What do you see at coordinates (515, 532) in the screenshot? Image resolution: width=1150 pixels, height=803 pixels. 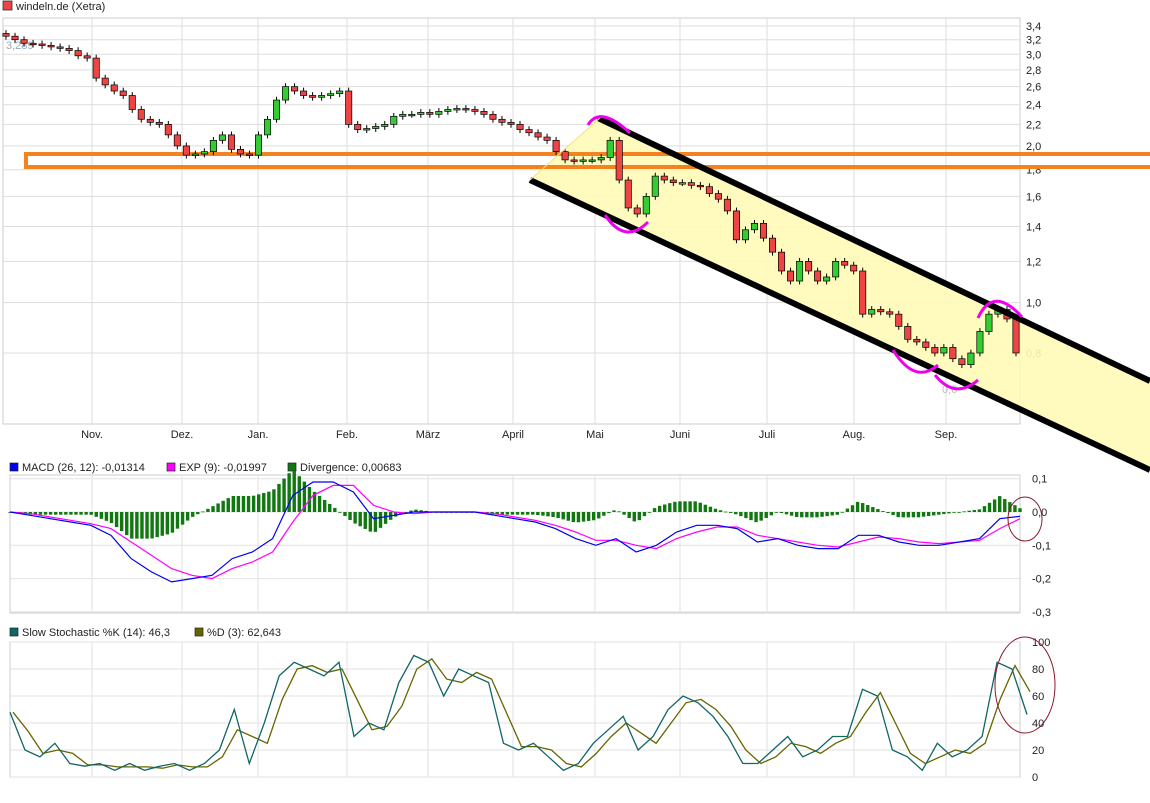 I see `exp-line` at bounding box center [515, 532].